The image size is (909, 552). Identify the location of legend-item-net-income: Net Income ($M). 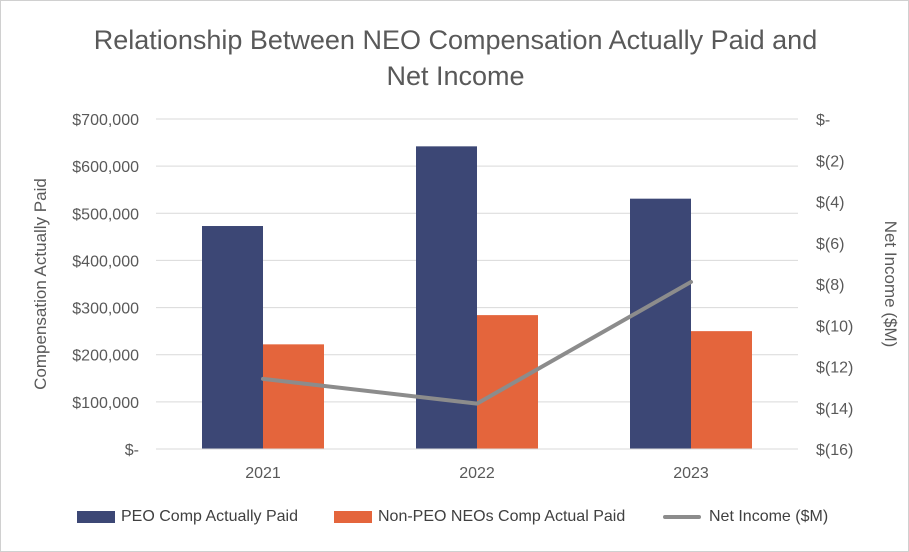
(745, 517).